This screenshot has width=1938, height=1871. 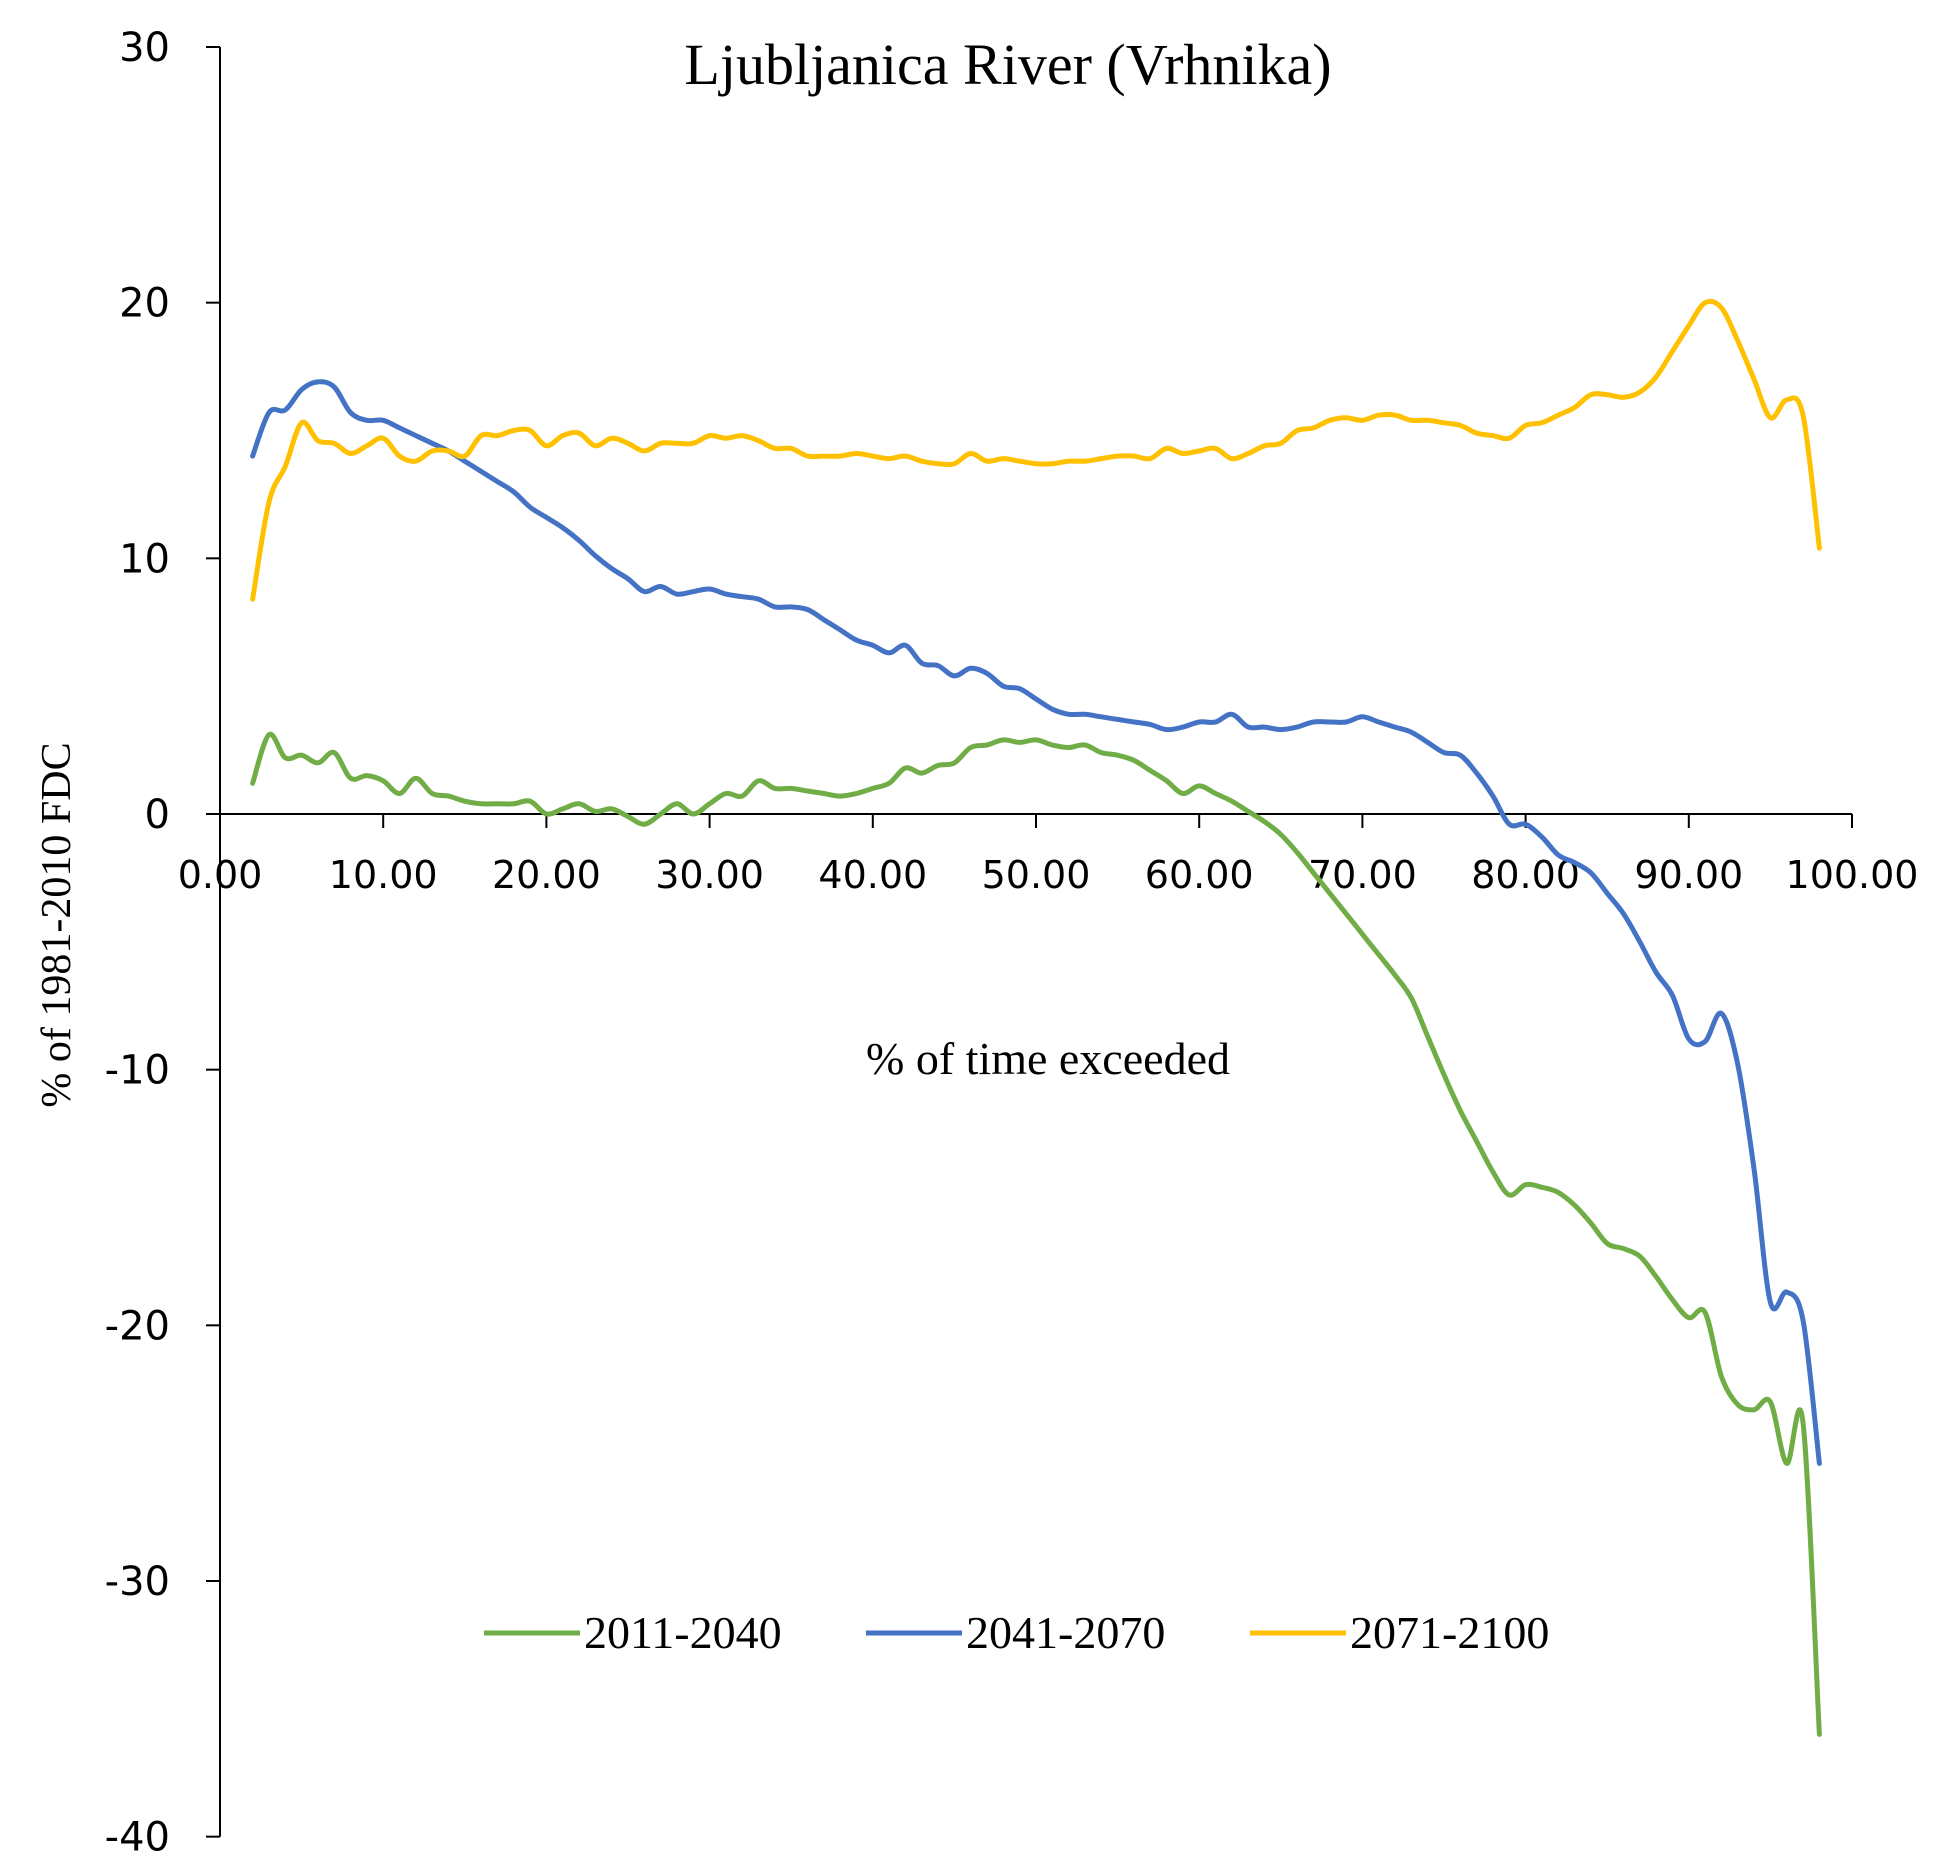 What do you see at coordinates (1007, 64) in the screenshot?
I see `chart-title: Ljubljanica River (Vrhnika)` at bounding box center [1007, 64].